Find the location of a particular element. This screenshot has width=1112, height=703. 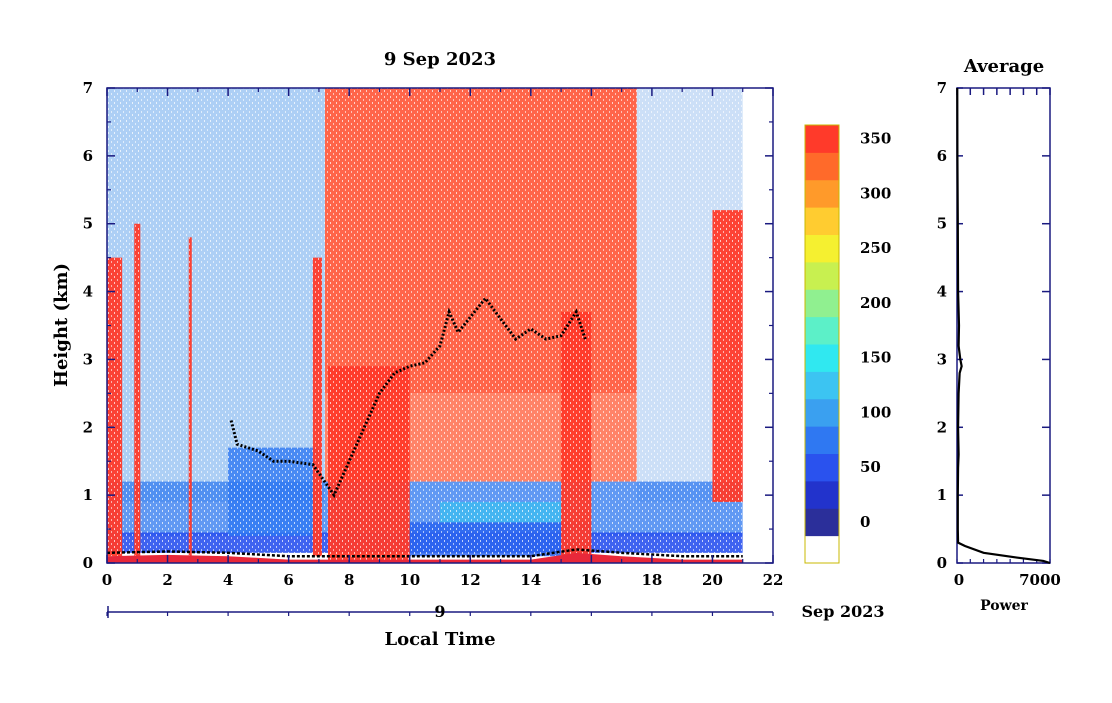

date-axis-day-label: 9 is located at coordinates (439, 611).